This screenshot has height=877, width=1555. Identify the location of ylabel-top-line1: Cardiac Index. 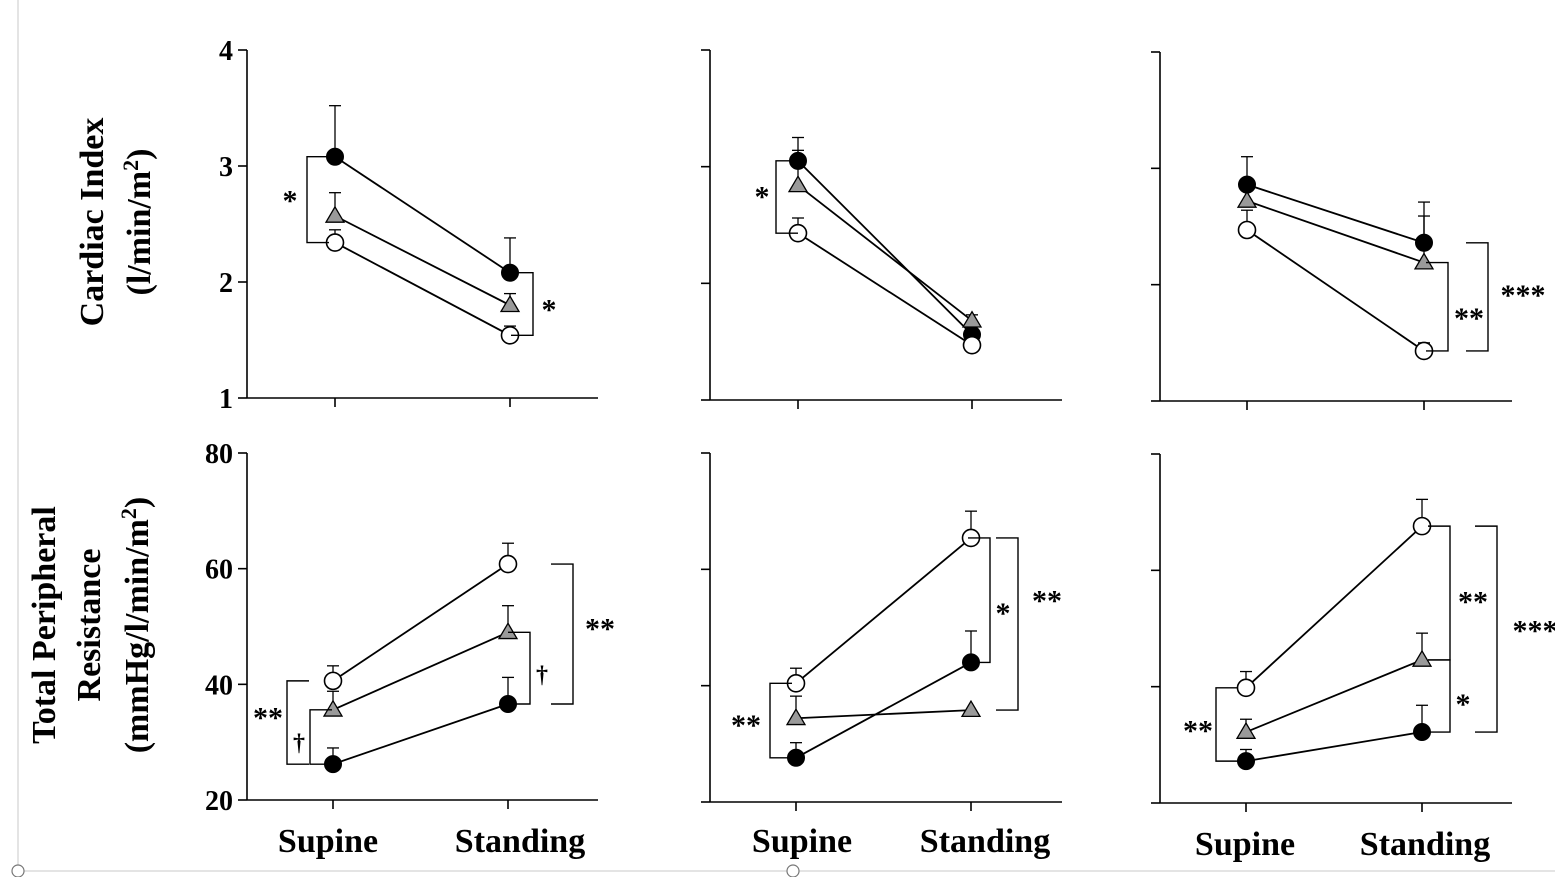
(92, 222).